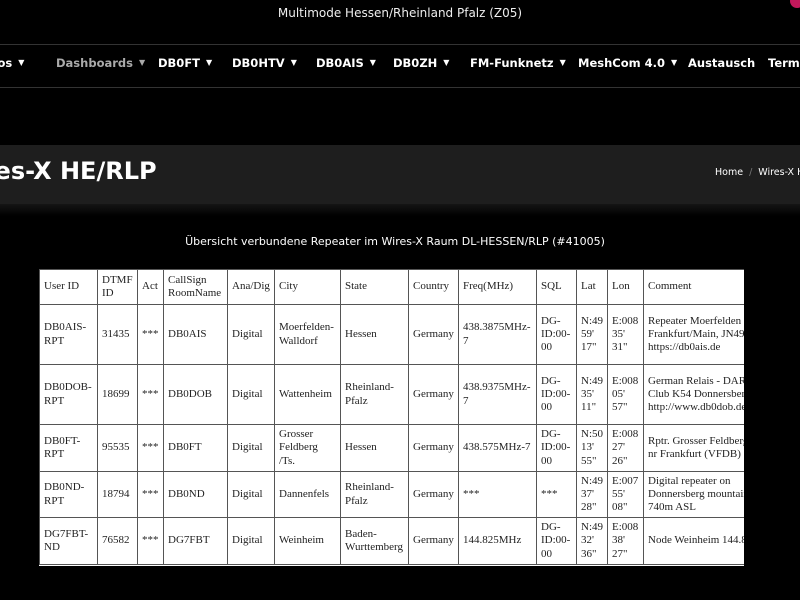 The image size is (800, 600). What do you see at coordinates (68, 334) in the screenshot?
I see `table-cell: DB0AIS-RPT` at bounding box center [68, 334].